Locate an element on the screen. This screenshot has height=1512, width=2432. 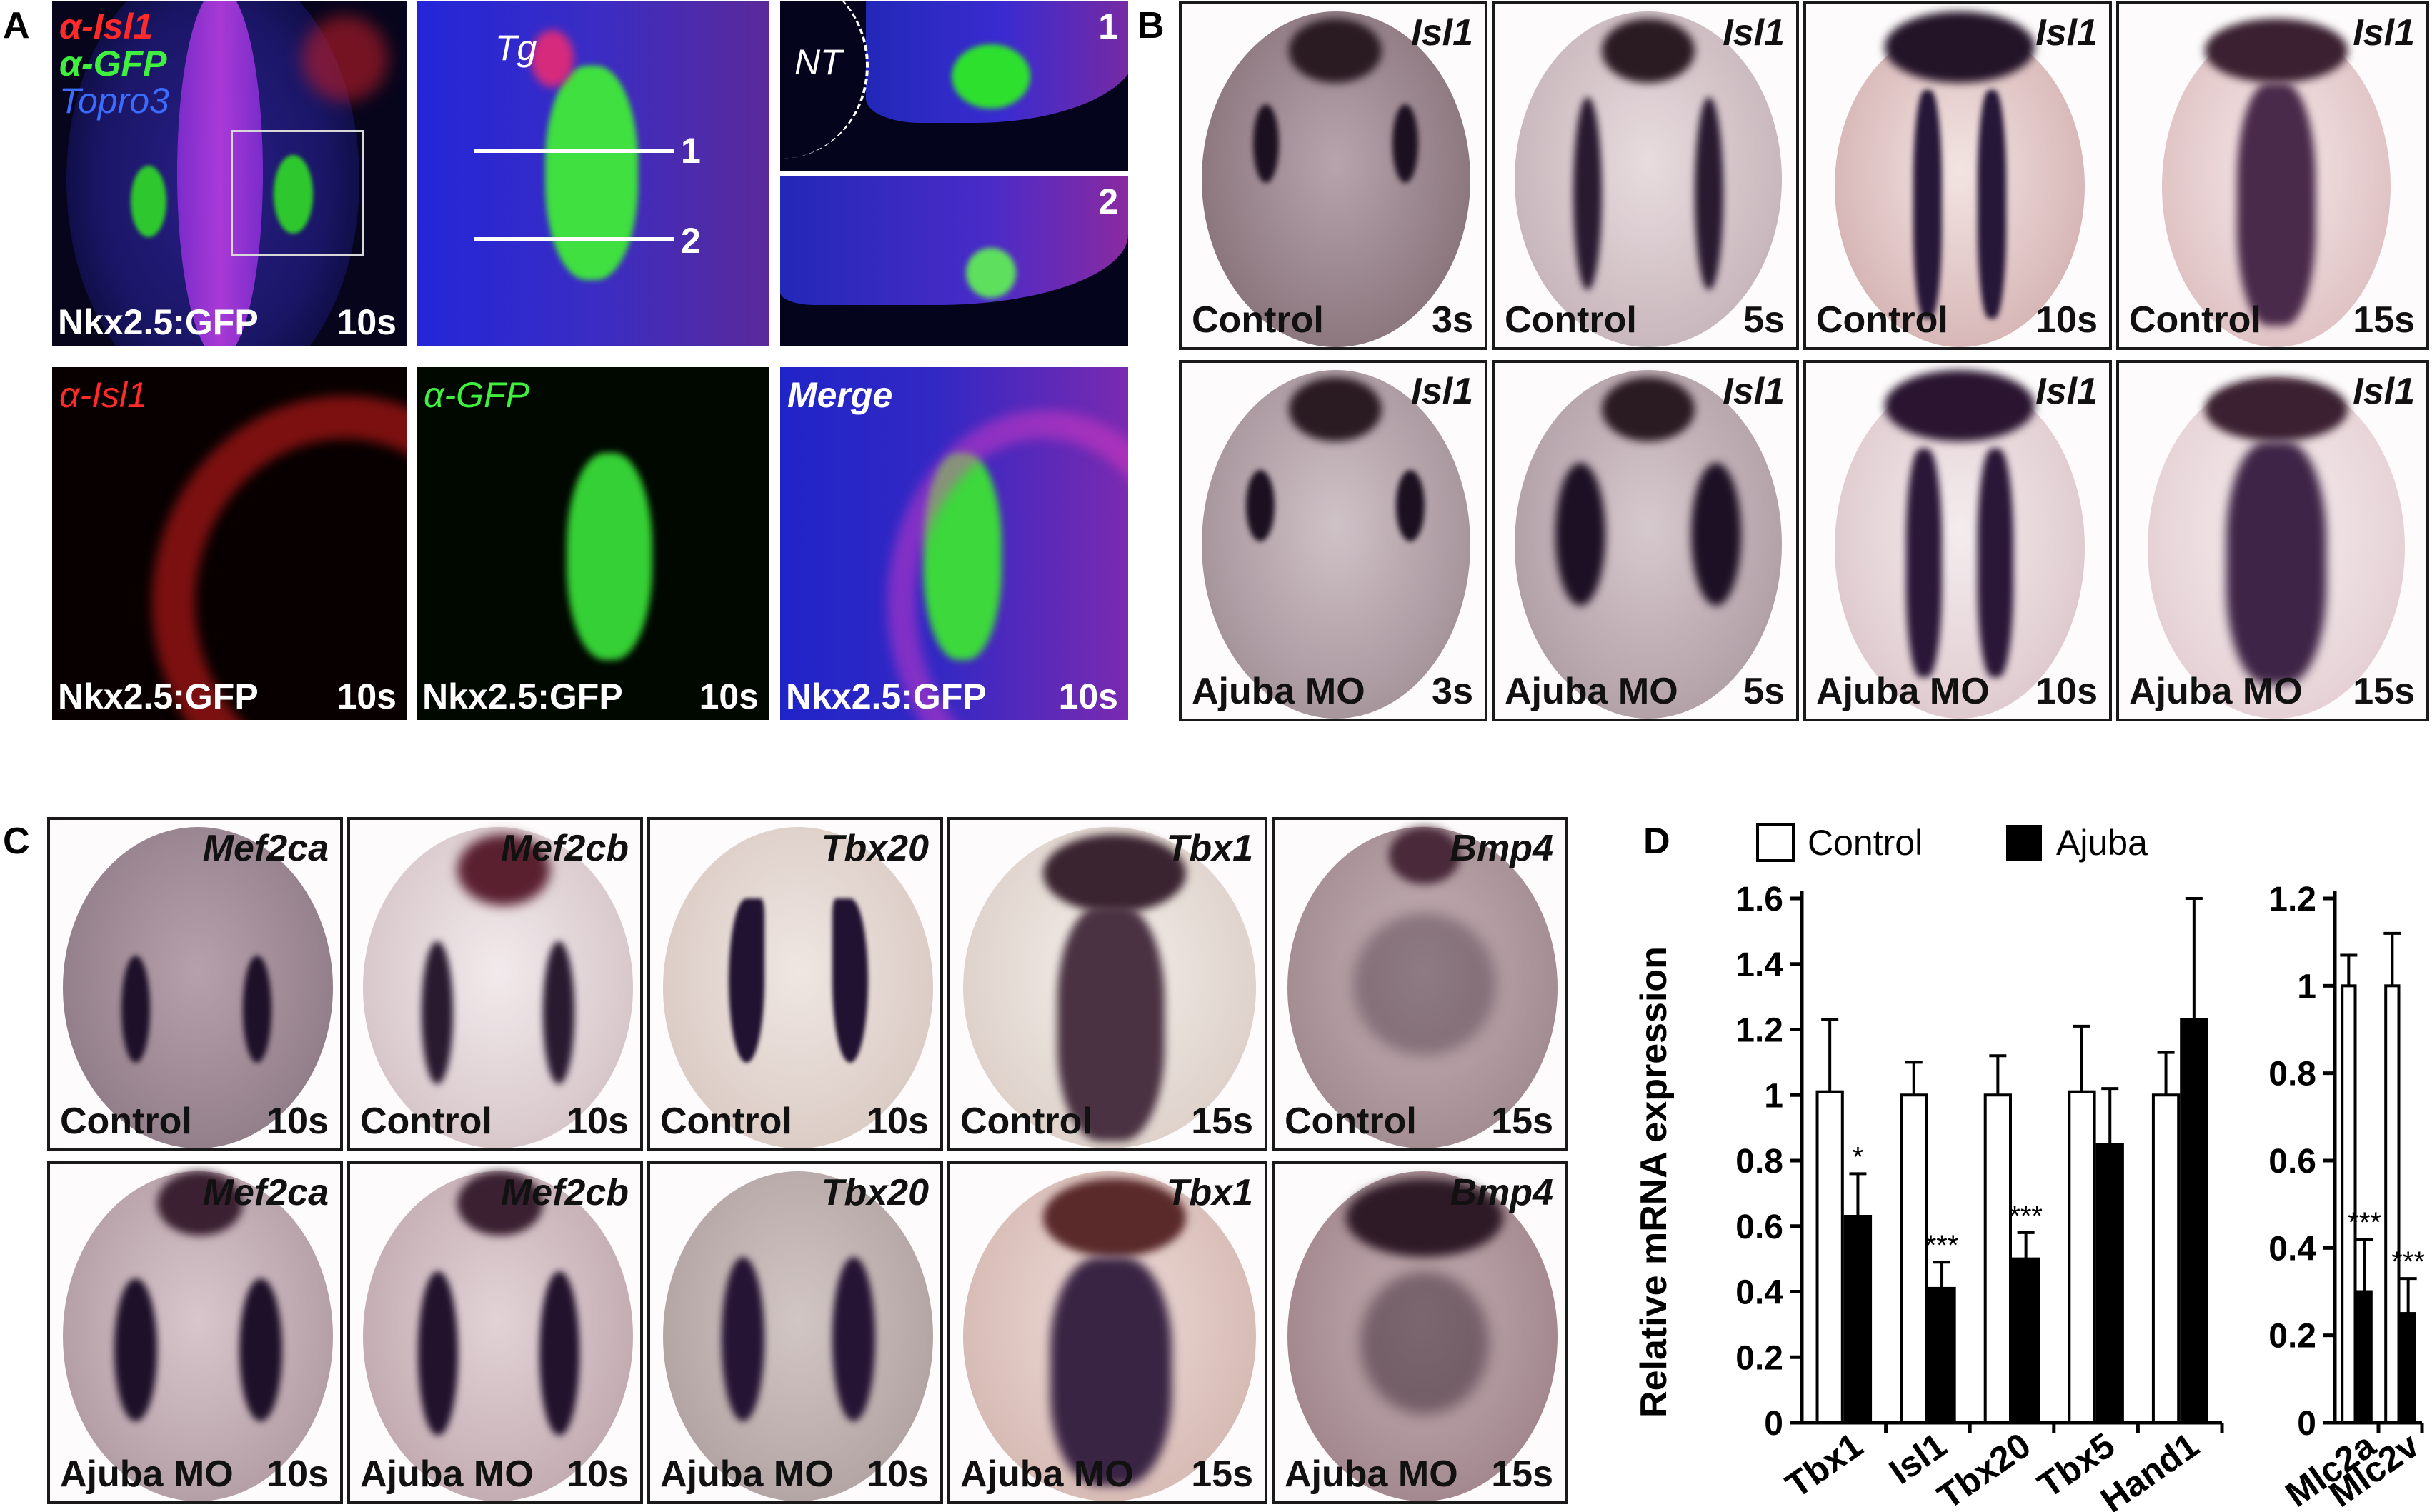
panel-c-tbx20-control: Tbx20 Control 10s is located at coordinates (795, 984).